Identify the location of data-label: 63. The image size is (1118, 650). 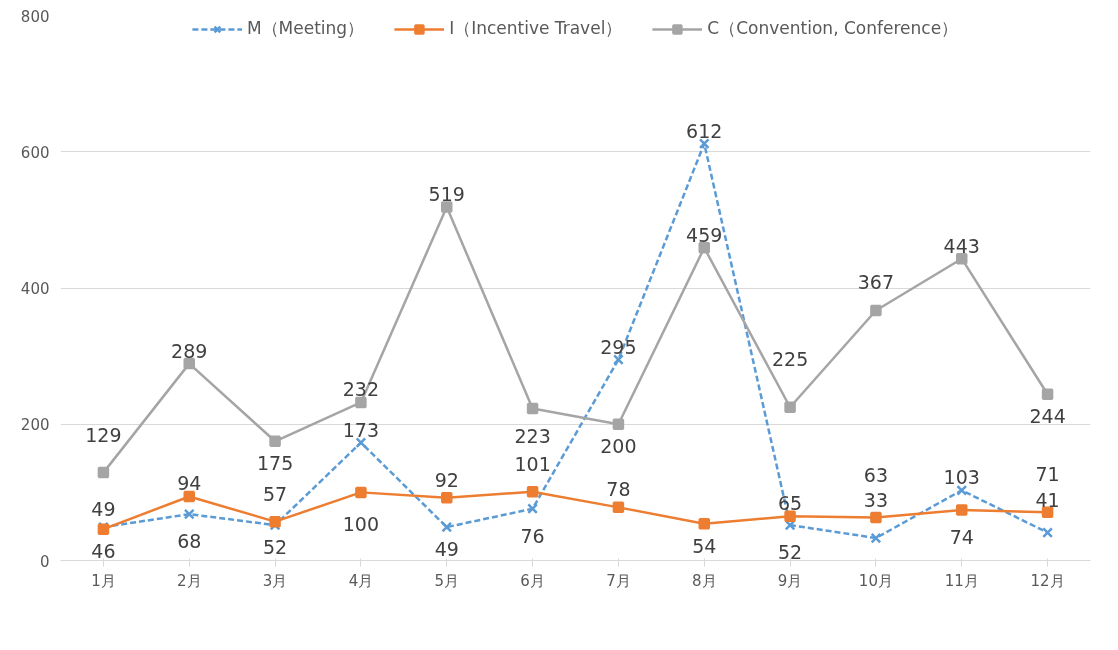
(876, 474).